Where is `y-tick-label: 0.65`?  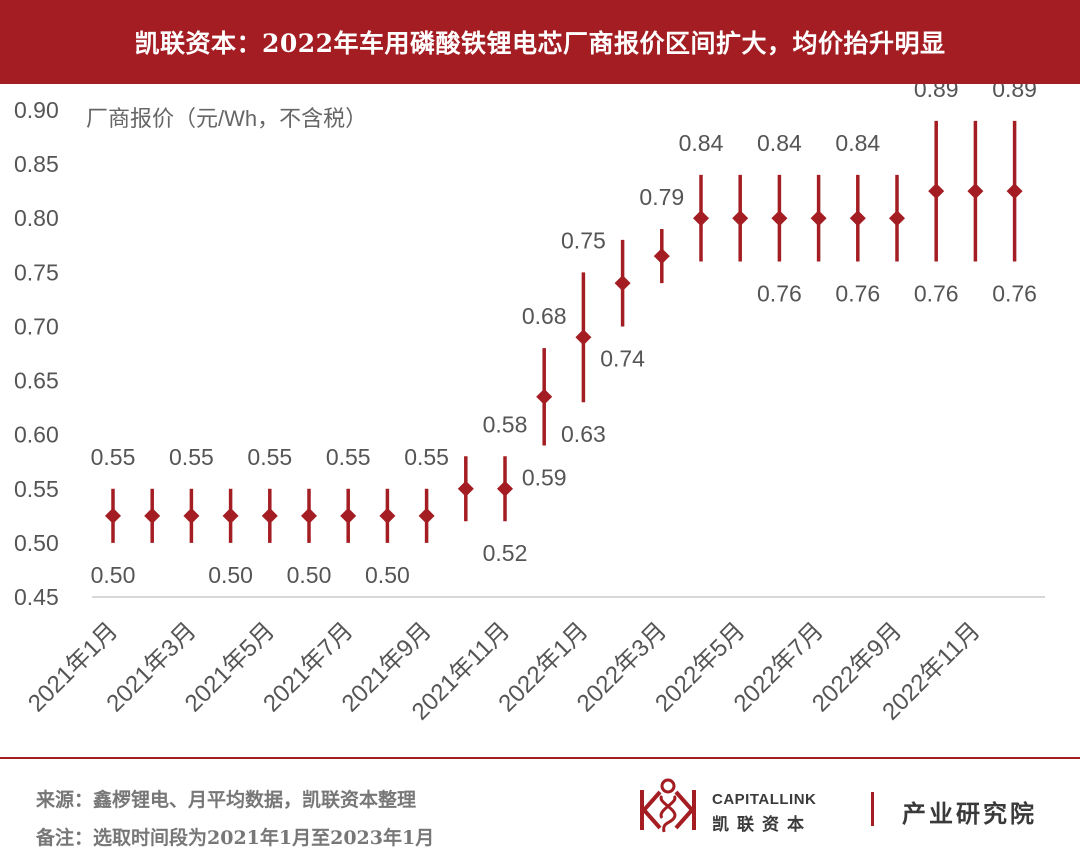
y-tick-label: 0.65 is located at coordinates (36, 381).